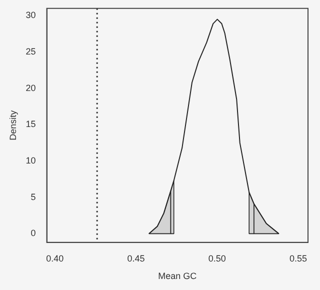 This screenshot has height=290, width=320. I want to click on x-tick-label: 0.45, so click(136, 258).